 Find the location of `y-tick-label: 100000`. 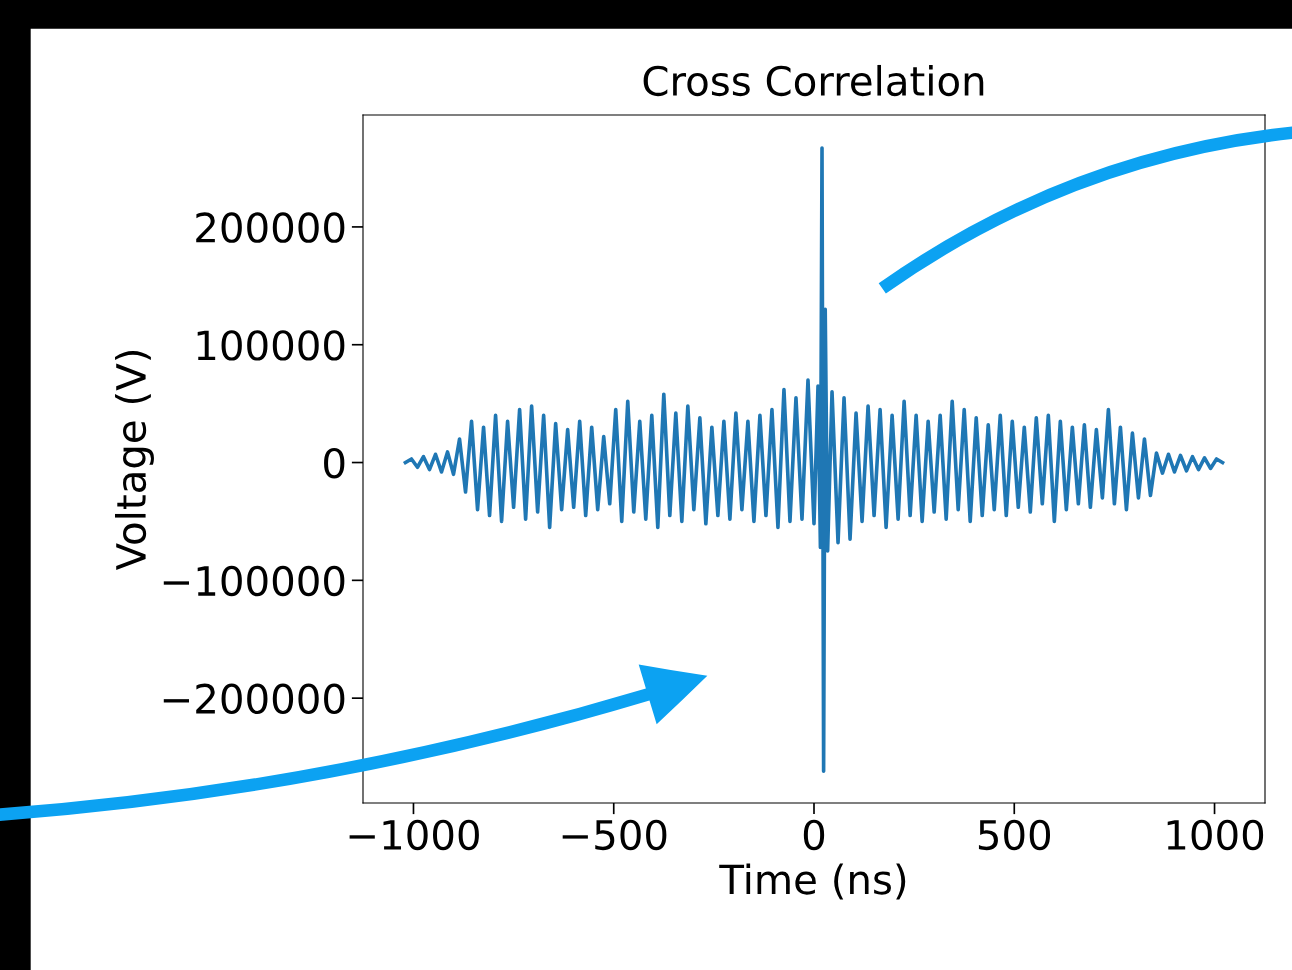

y-tick-label: 100000 is located at coordinates (271, 345).